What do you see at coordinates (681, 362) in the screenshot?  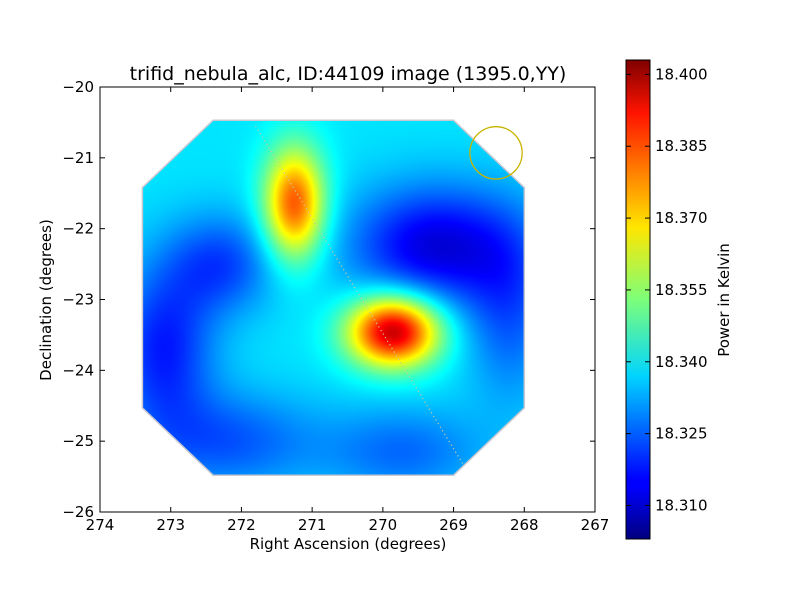 I see `colorbar-tick-label: 18.340` at bounding box center [681, 362].